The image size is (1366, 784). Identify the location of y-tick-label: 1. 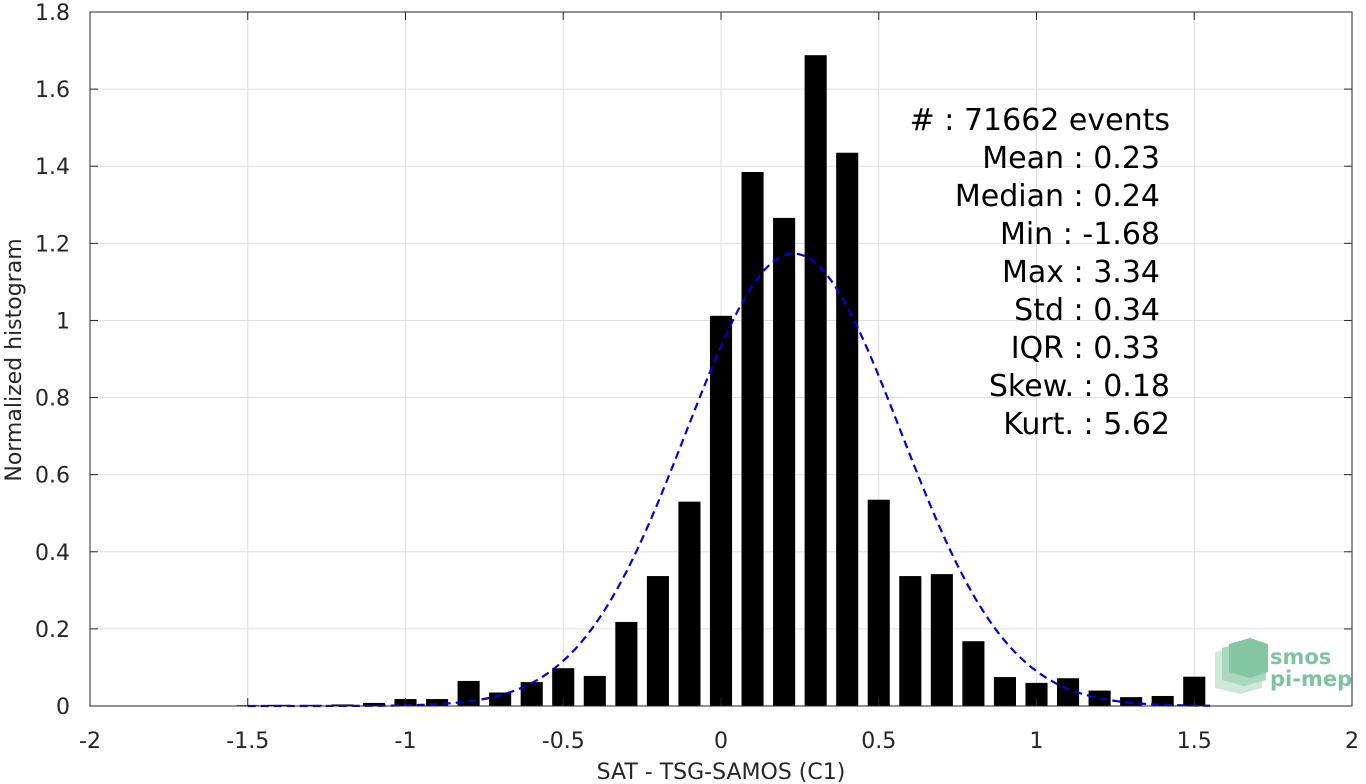
(63, 321).